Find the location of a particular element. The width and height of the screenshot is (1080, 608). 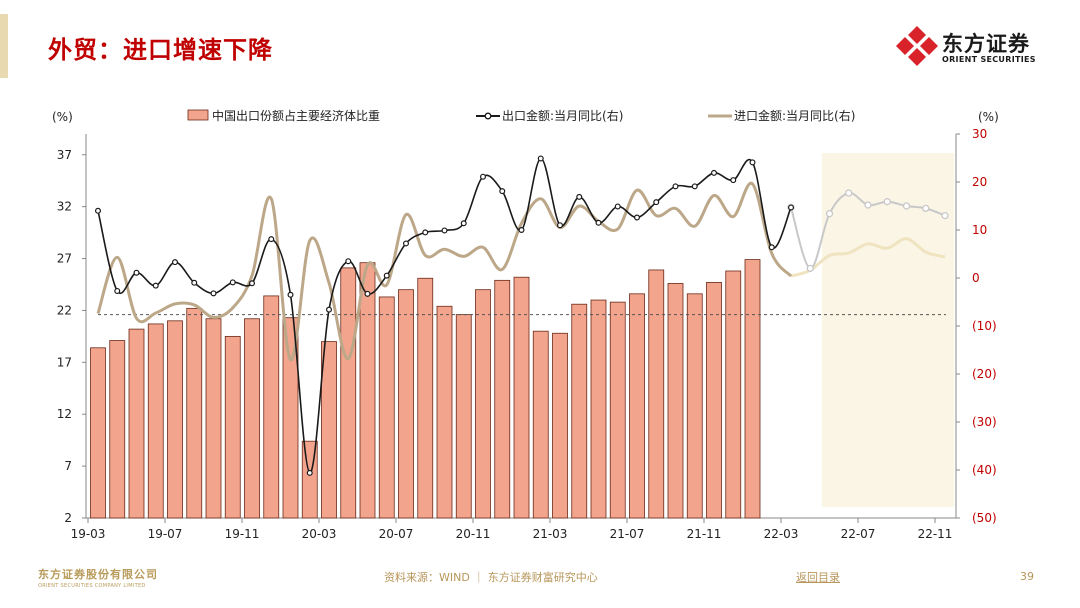

right-tick-label: 20 is located at coordinates (979, 182).